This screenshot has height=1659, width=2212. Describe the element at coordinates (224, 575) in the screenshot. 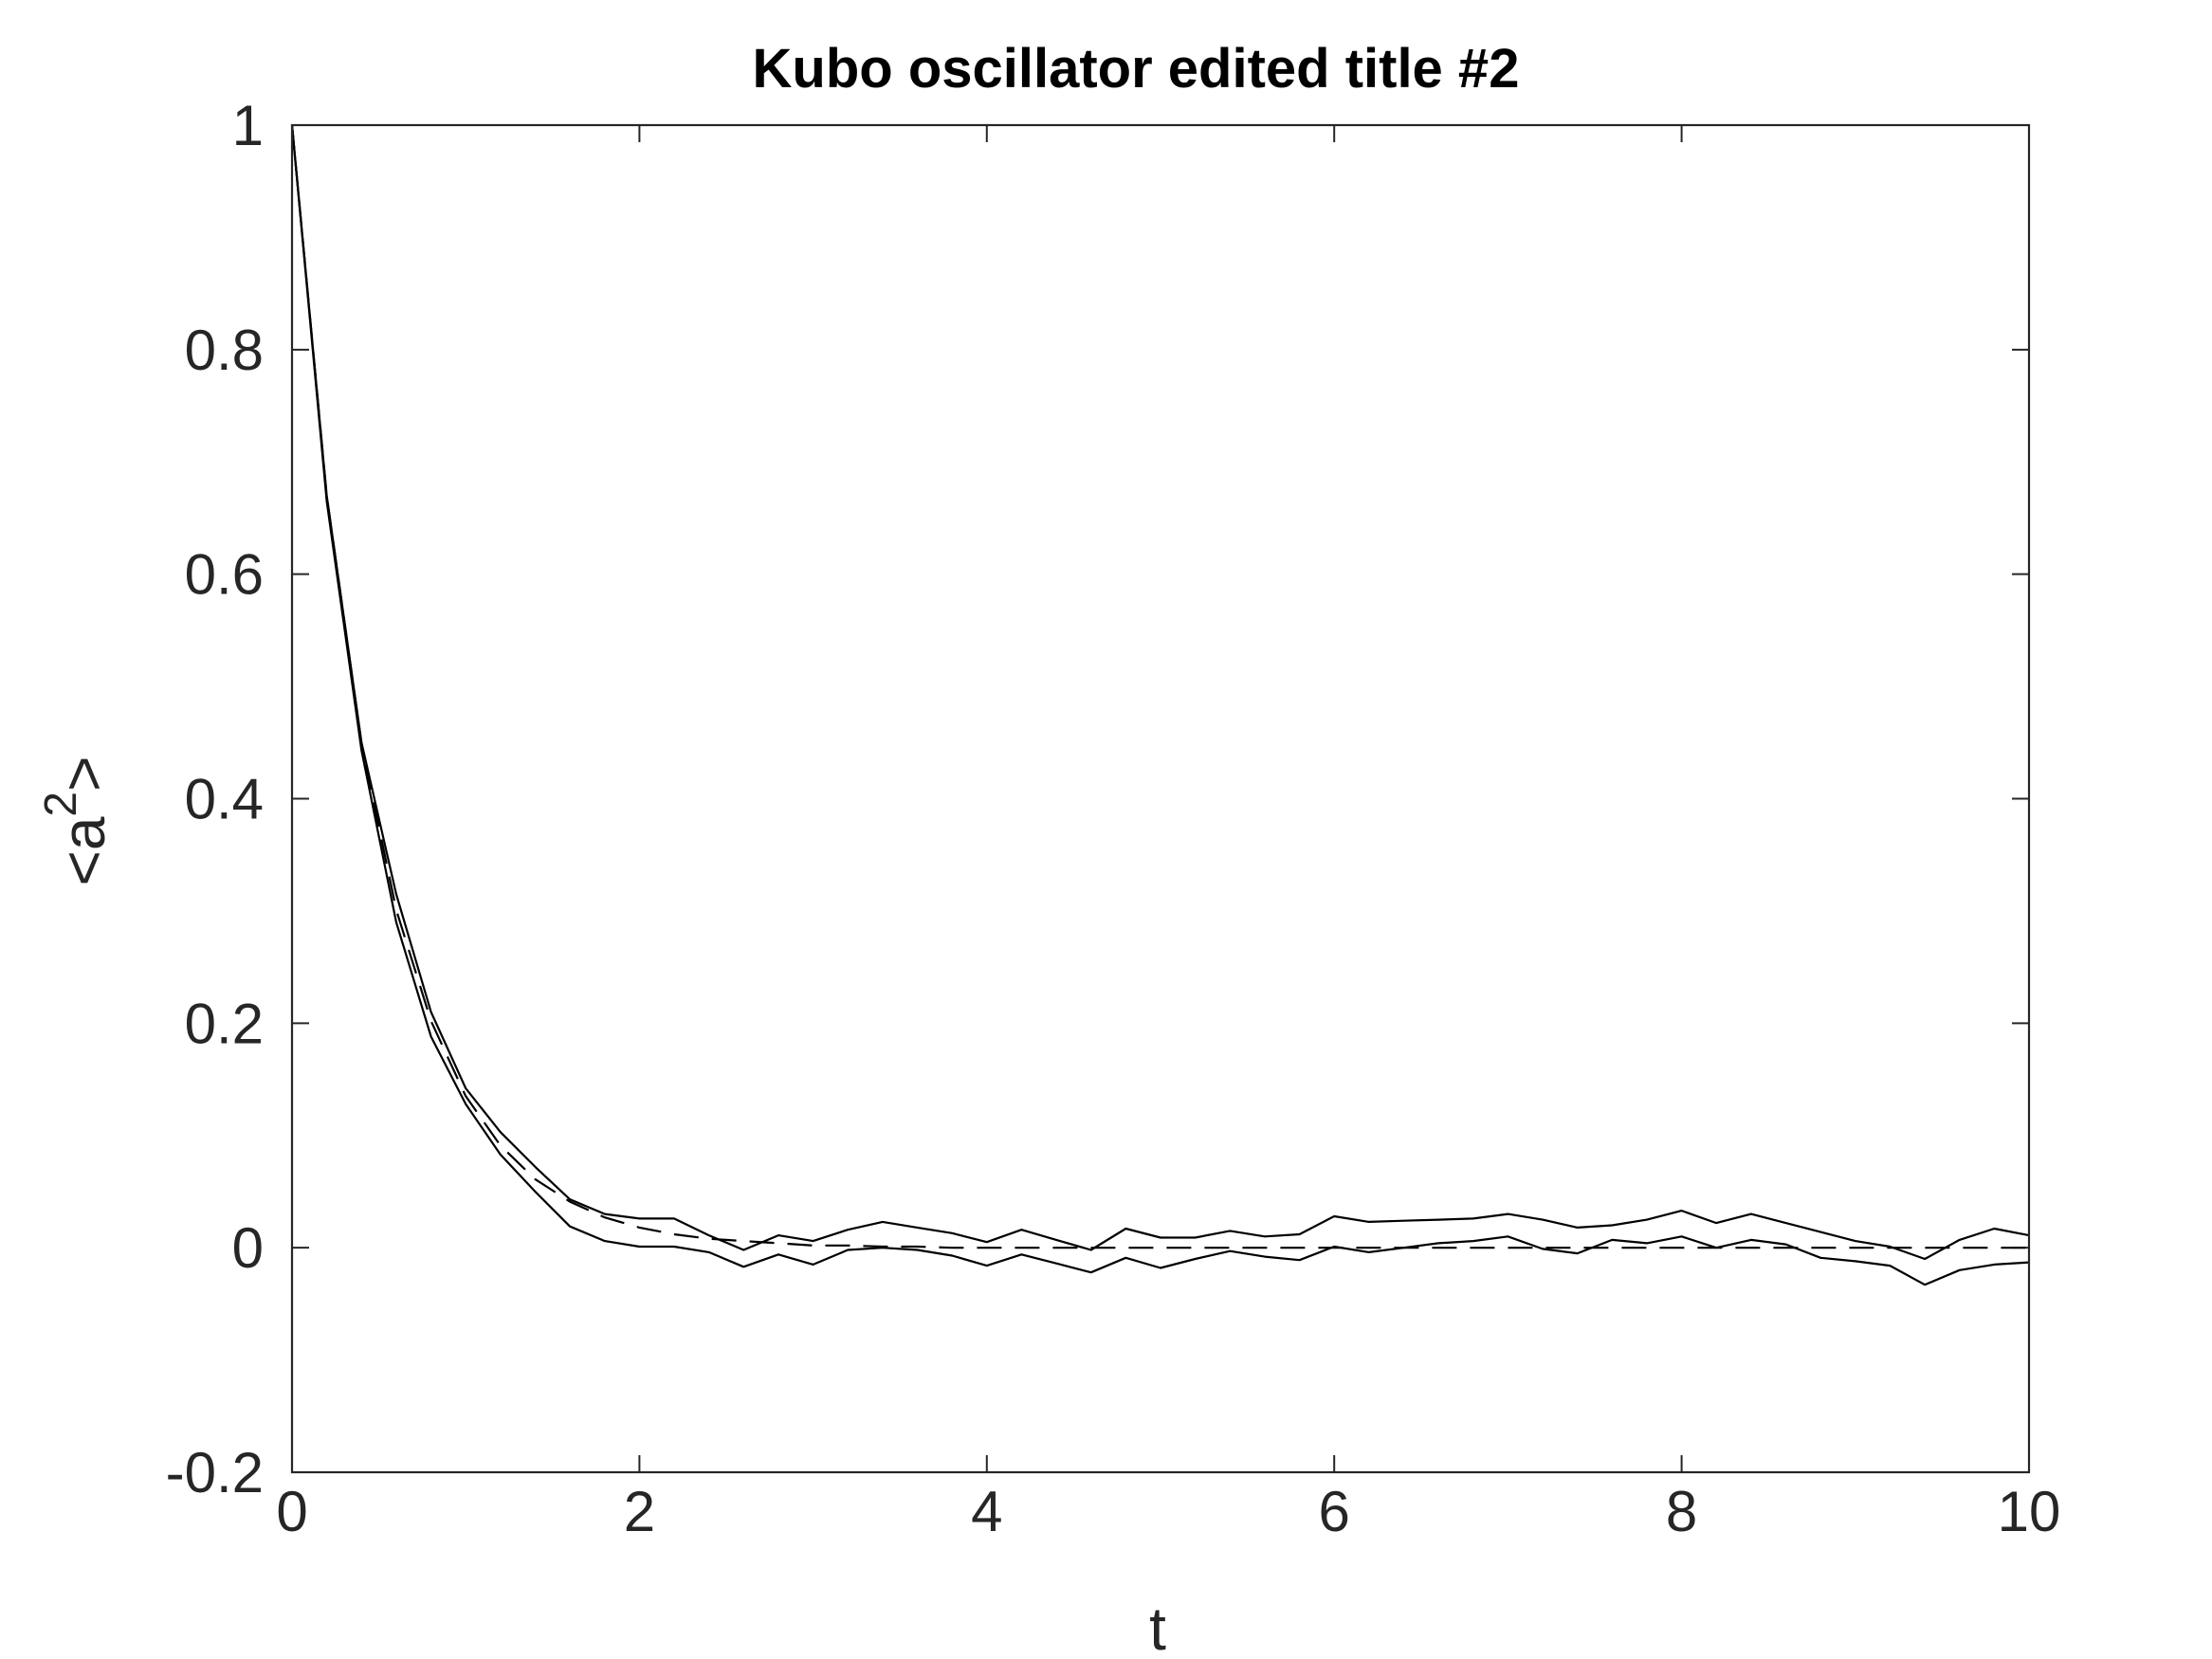

I see `y-tick-label: 0.6` at that location.